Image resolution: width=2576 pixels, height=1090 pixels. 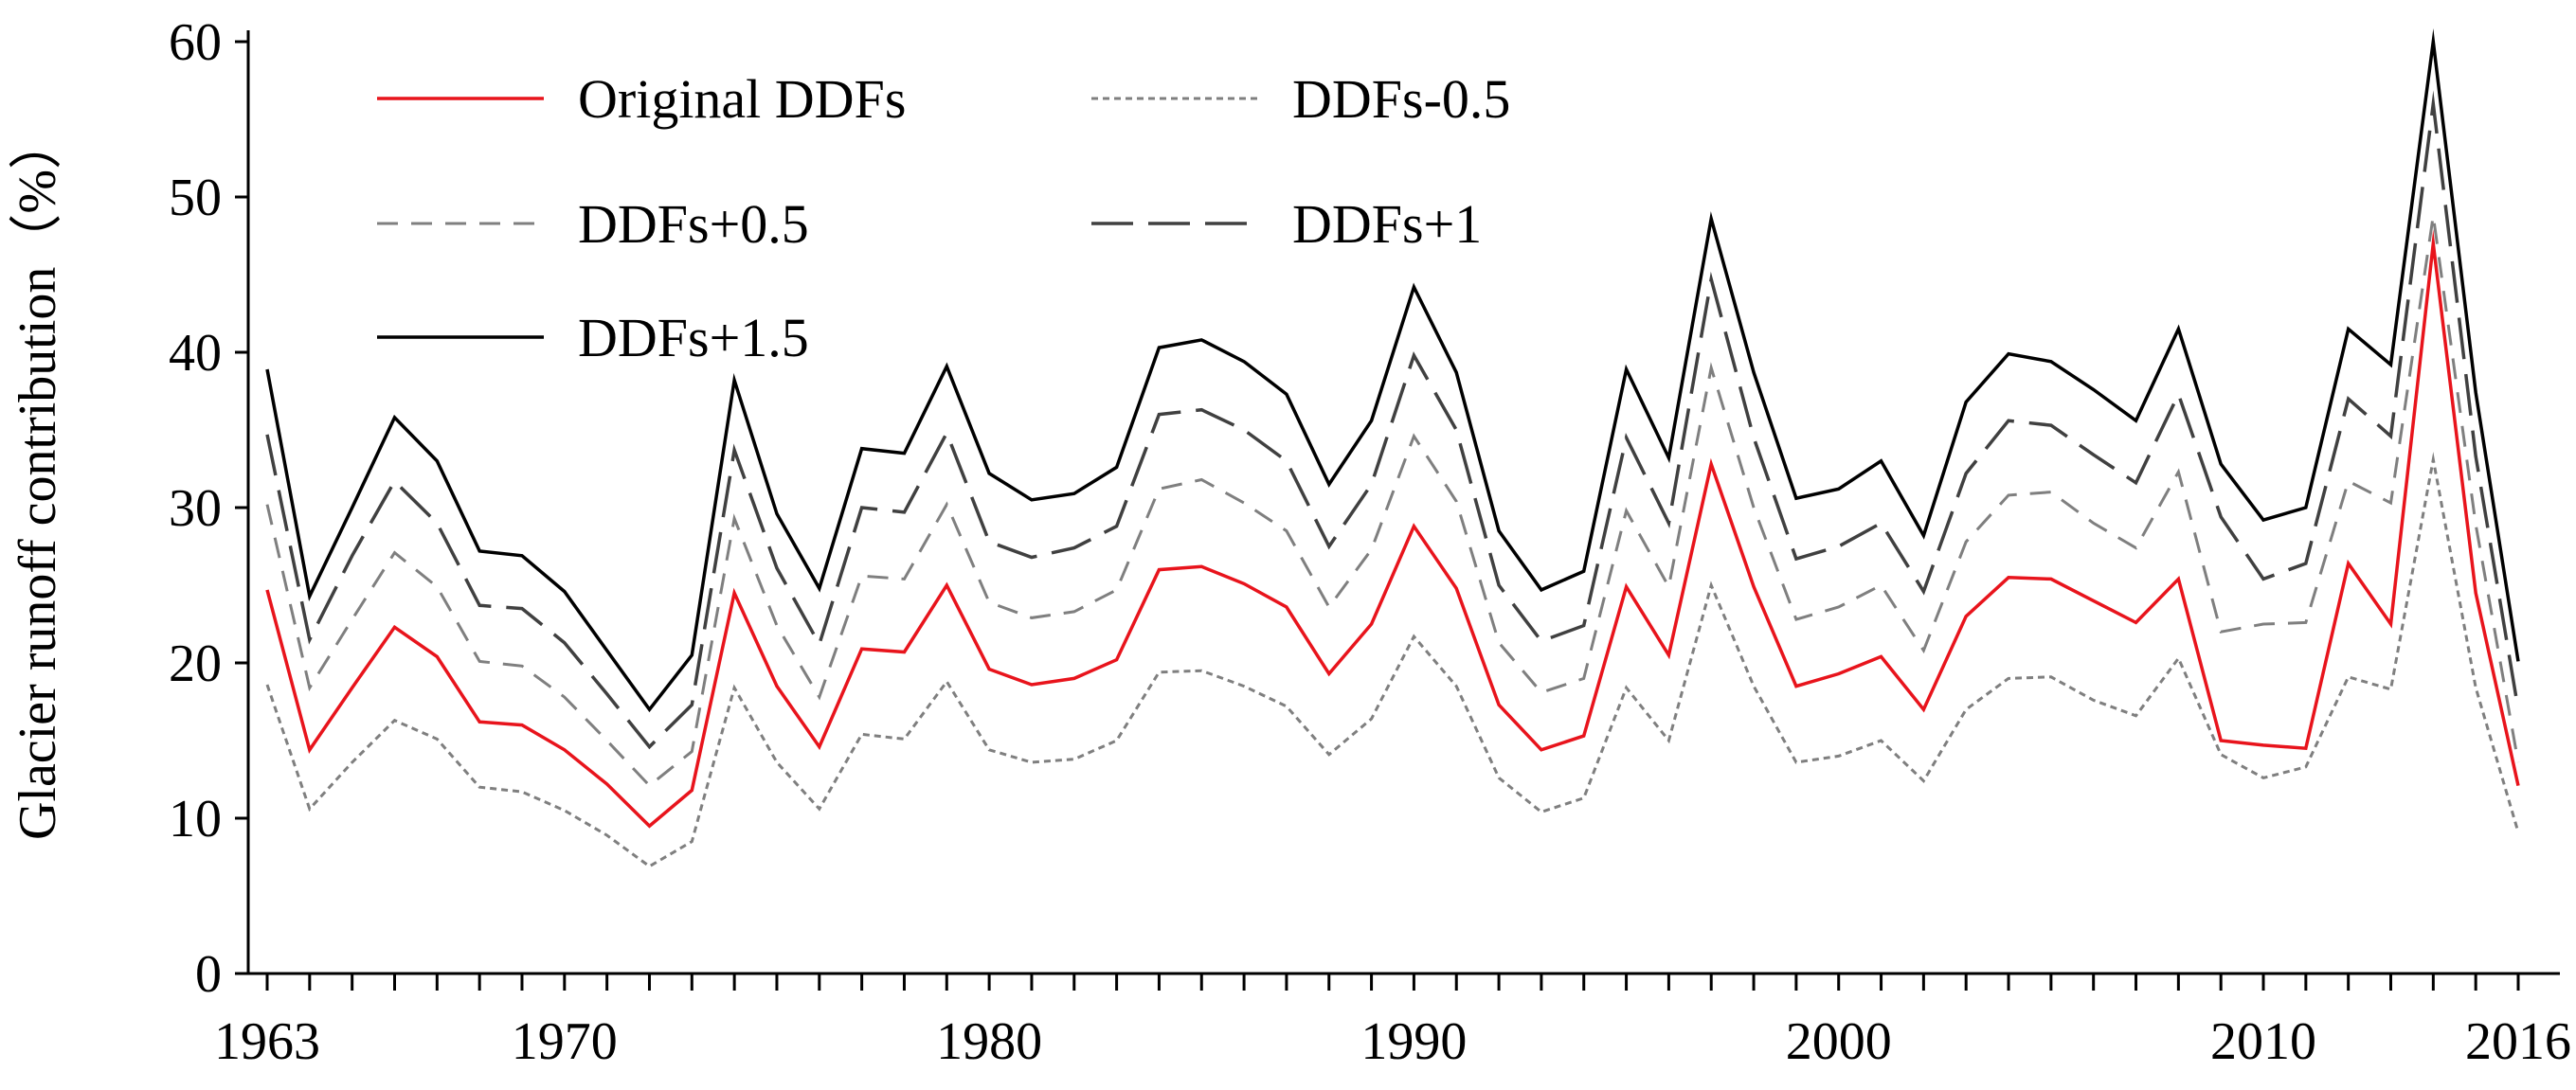 What do you see at coordinates (195, 663) in the screenshot?
I see `y-tick-label: 20` at bounding box center [195, 663].